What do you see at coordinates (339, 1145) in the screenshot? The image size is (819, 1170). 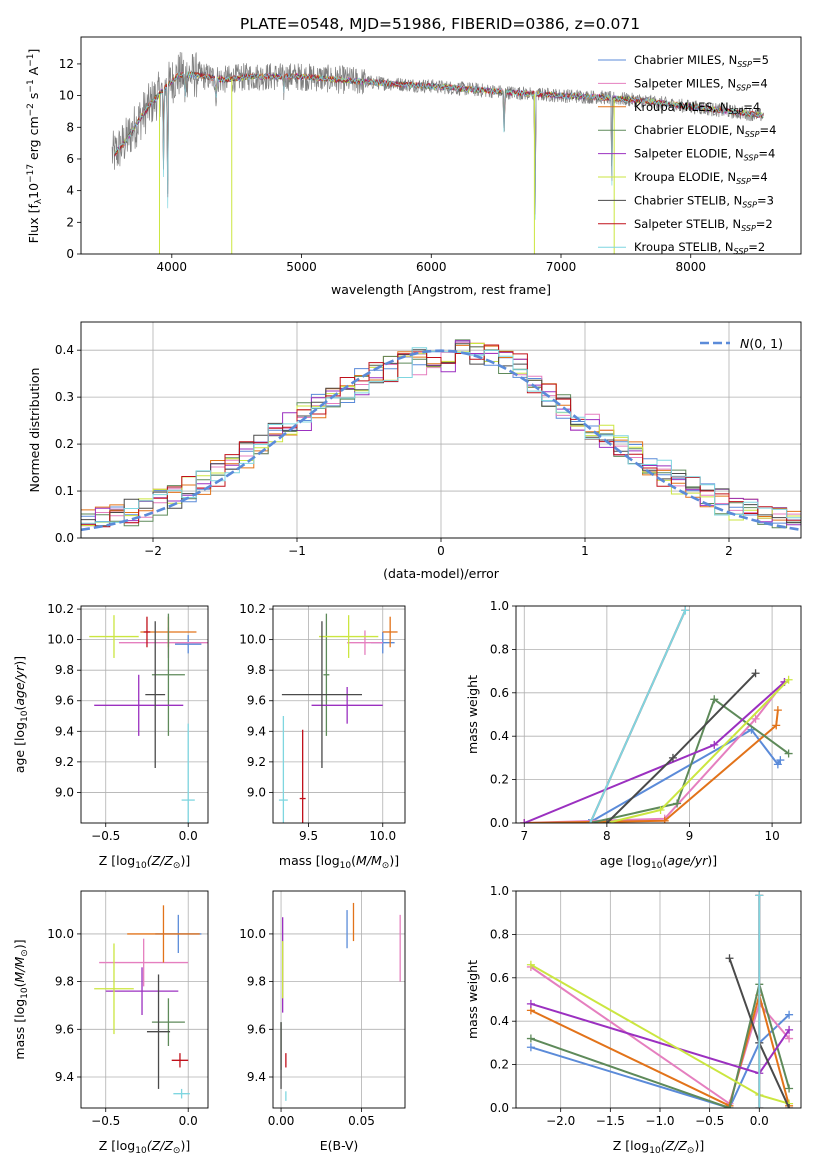 I see `mass_vs_EBV-xlabel: E(B-V)` at bounding box center [339, 1145].